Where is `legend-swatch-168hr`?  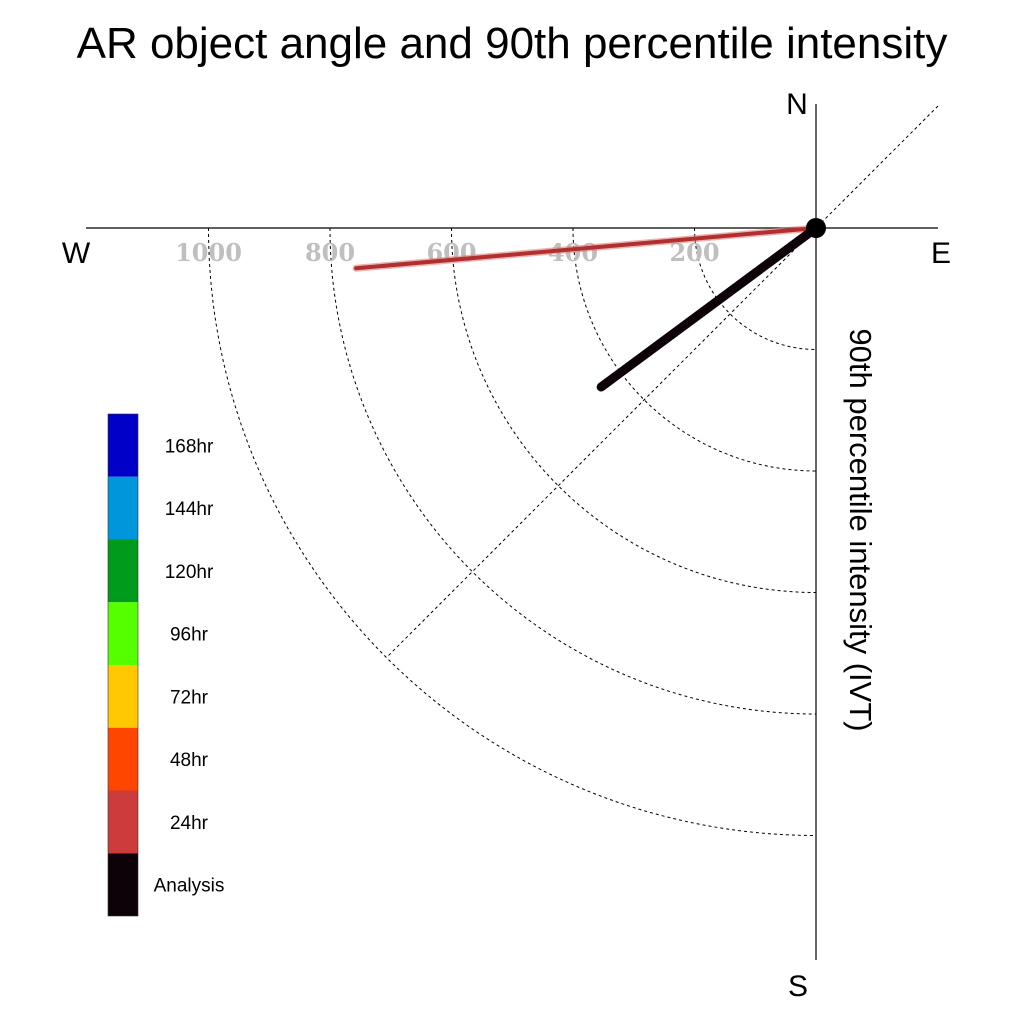
legend-swatch-168hr is located at coordinates (123, 445).